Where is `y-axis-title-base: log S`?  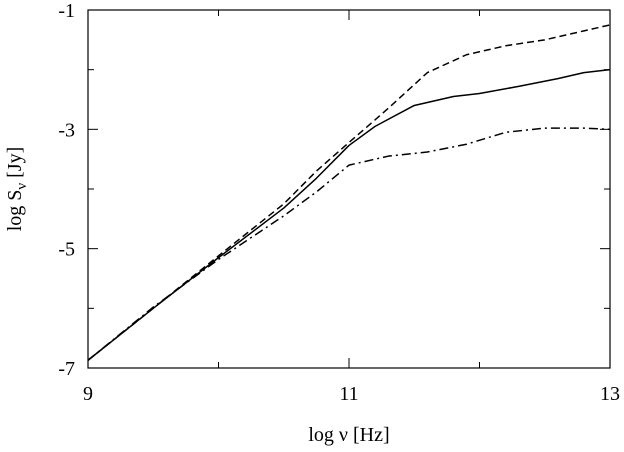
y-axis-title-base: log S is located at coordinates (15, 211).